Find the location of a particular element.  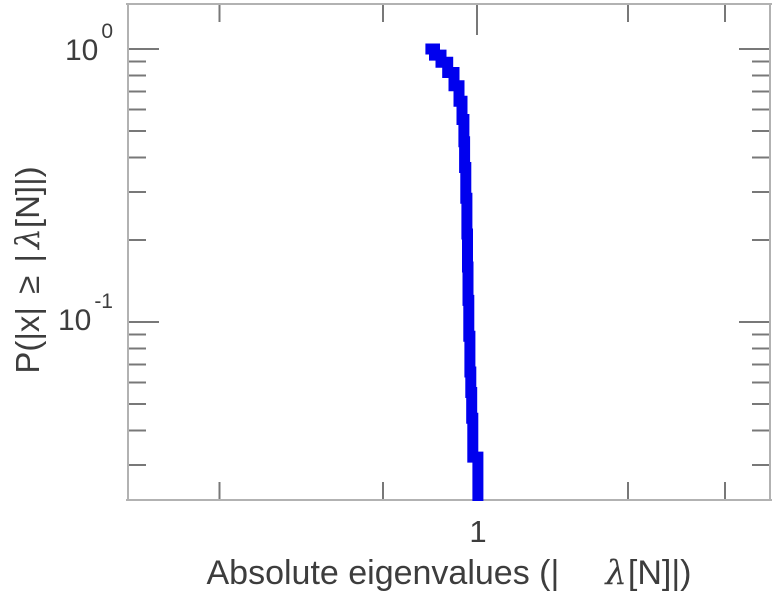

y-tick-exponent: 0 is located at coordinates (107, 31).